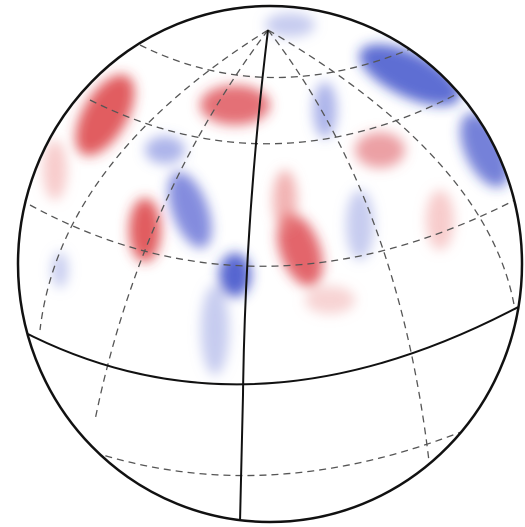 Image resolution: width=525 pixels, height=527 pixels. Describe the element at coordinates (254, 275) in the screenshot. I see `central-meridian` at that location.